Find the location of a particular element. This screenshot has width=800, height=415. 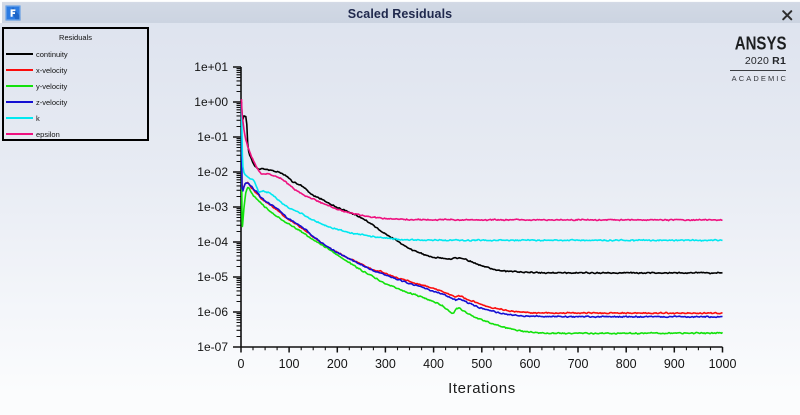

svg-text: 500 is located at coordinates (481, 364).